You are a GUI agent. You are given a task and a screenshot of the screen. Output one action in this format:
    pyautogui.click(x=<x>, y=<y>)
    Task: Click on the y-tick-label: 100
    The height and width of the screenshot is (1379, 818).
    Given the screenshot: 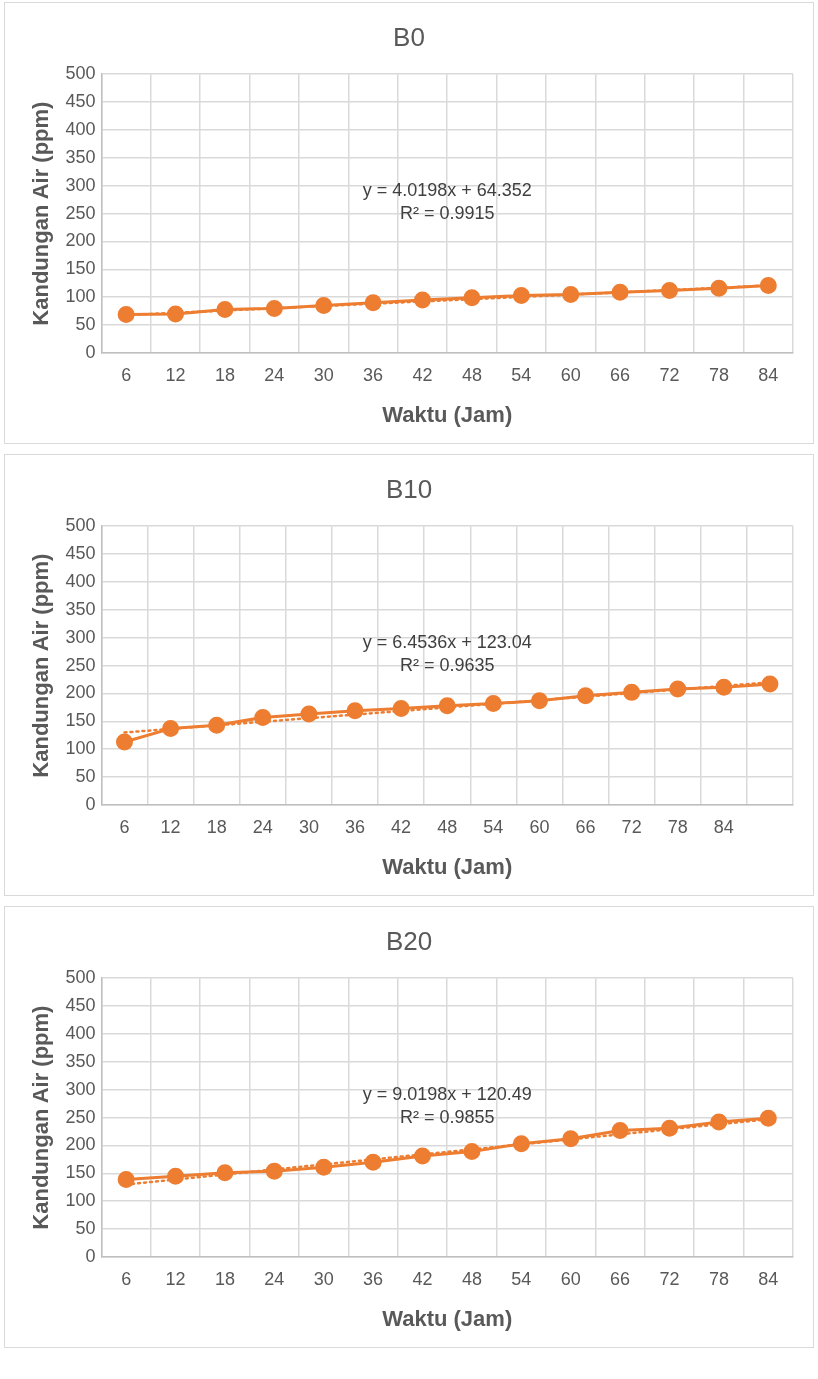 What is the action you would take?
    pyautogui.click(x=80, y=296)
    